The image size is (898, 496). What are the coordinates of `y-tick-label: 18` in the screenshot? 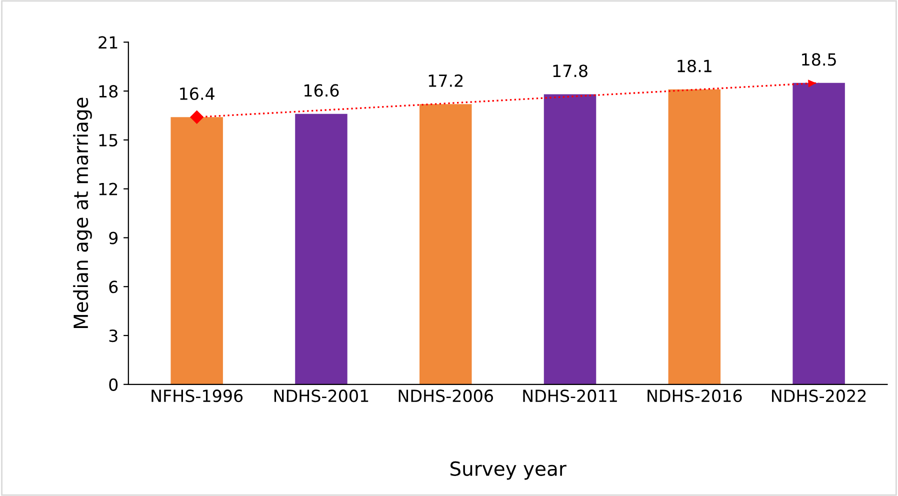 It's located at (108, 91).